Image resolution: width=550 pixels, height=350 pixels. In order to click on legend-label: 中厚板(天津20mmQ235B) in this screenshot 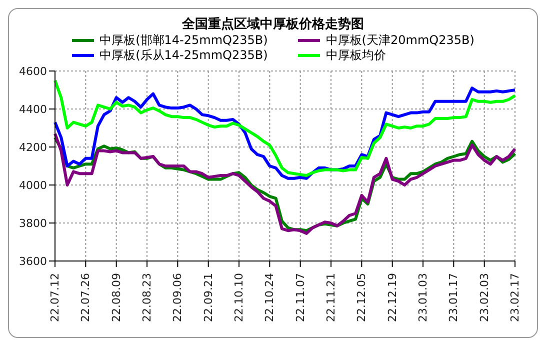, I will do `click(400, 40)`.